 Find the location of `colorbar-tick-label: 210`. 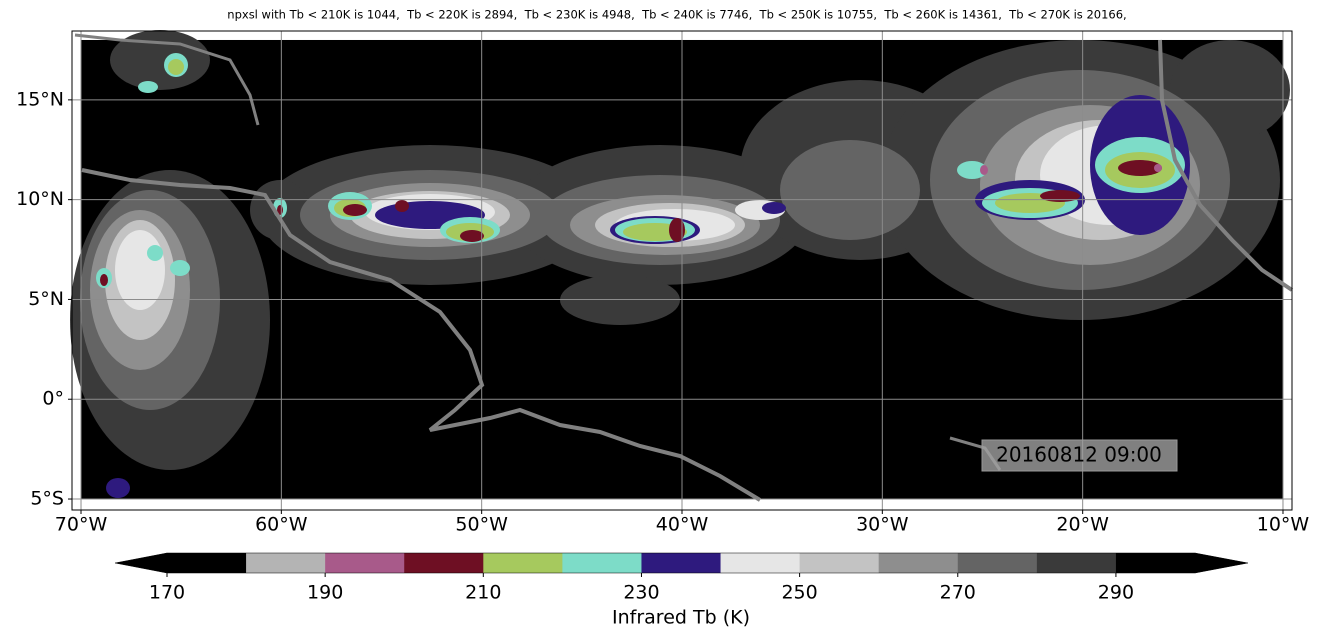

colorbar-tick-label: 210 is located at coordinates (483, 593).